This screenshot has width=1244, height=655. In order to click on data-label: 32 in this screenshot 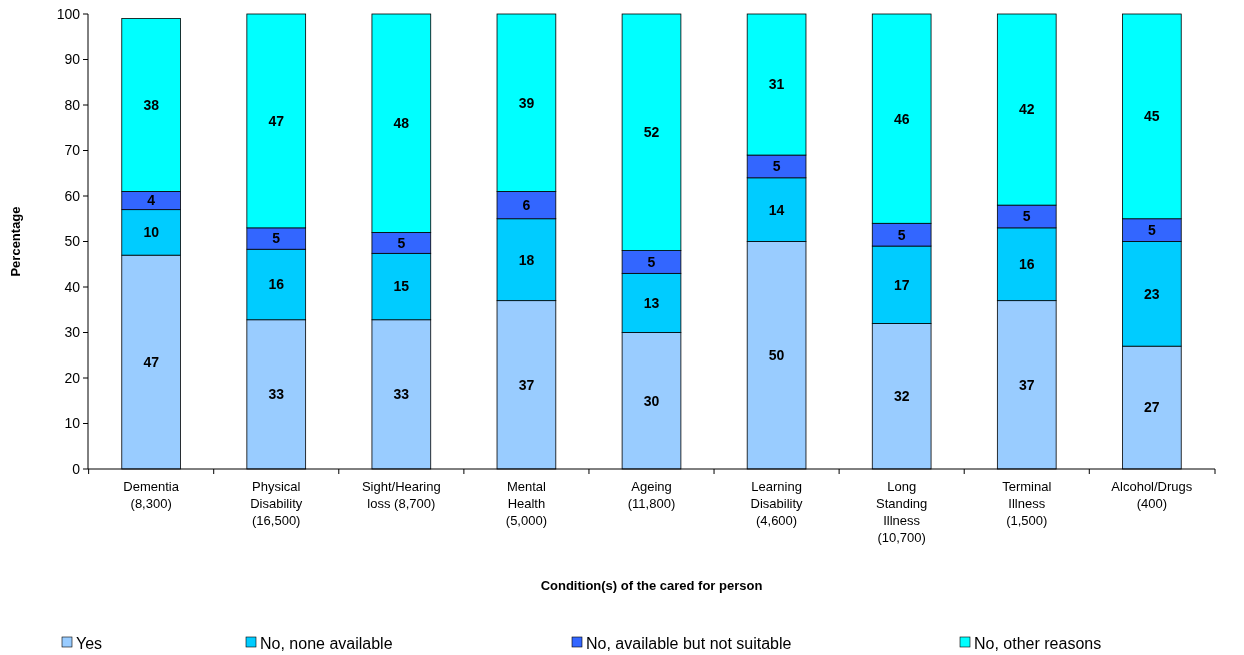, I will do `click(901, 396)`.